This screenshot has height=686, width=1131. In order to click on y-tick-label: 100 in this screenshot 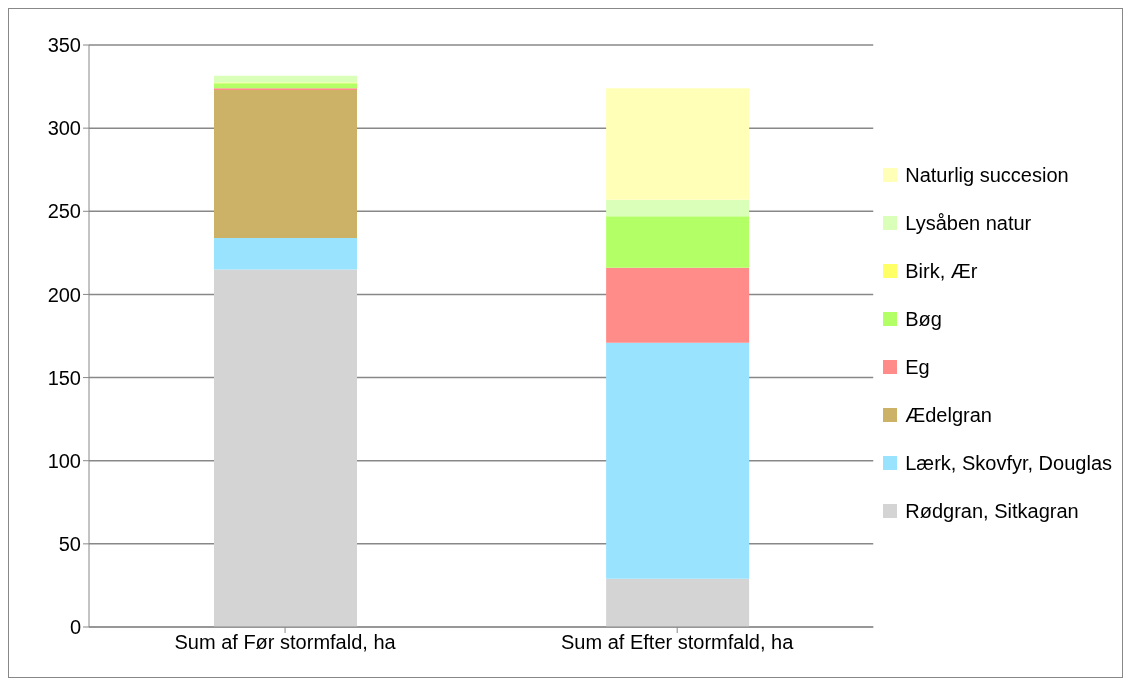, I will do `click(64, 460)`.